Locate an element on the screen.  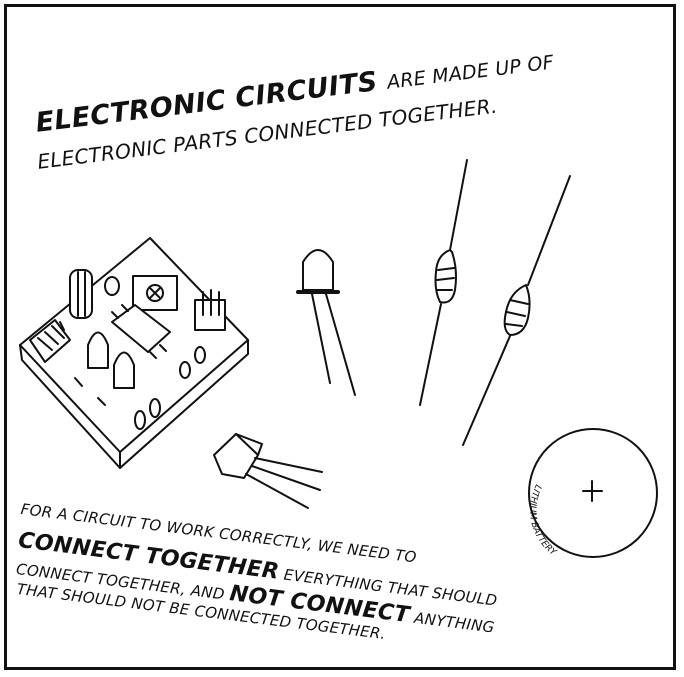
led-icon is located at coordinates (326, 322).